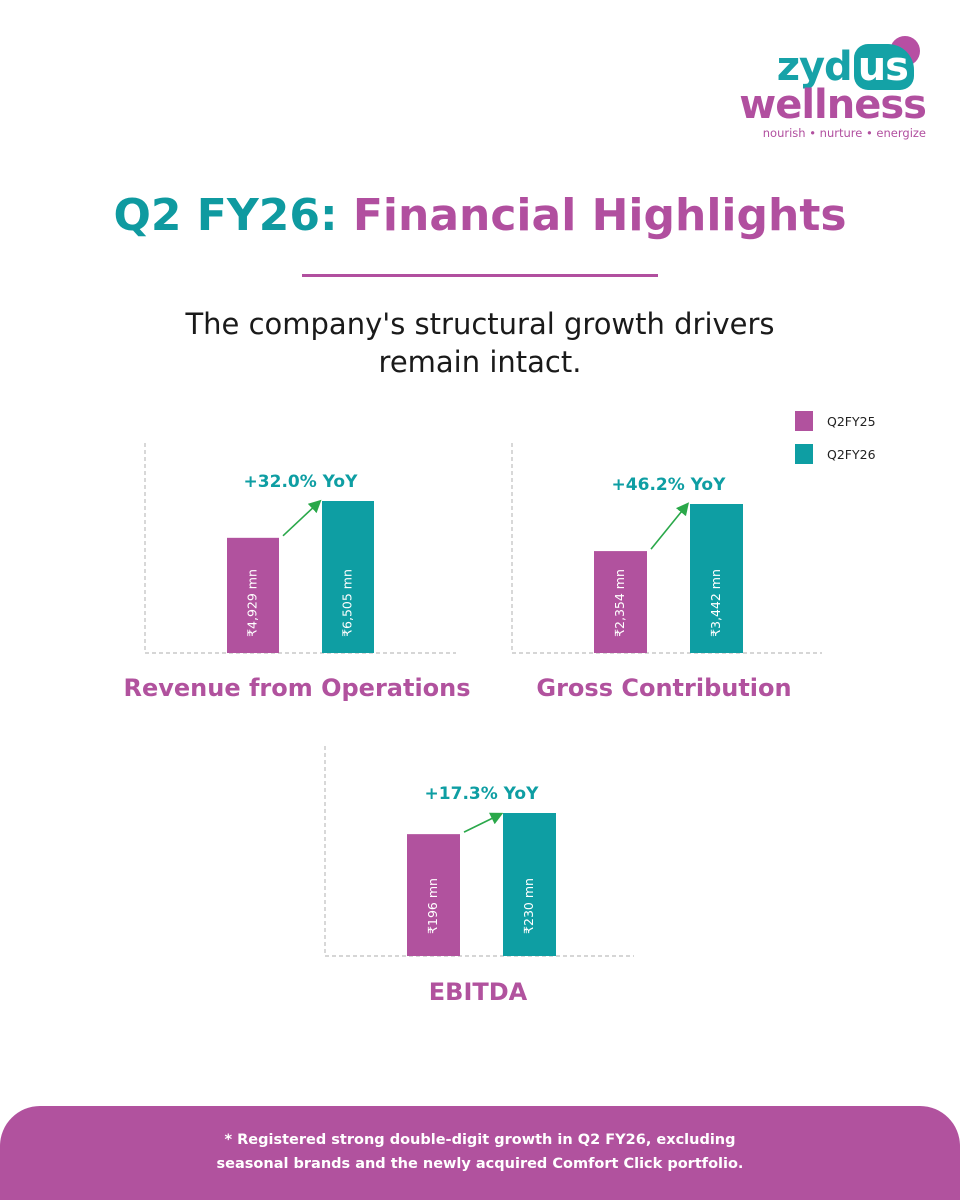 This screenshot has height=1200, width=960. I want to click on title-heading: Financial Highlights, so click(599, 215).